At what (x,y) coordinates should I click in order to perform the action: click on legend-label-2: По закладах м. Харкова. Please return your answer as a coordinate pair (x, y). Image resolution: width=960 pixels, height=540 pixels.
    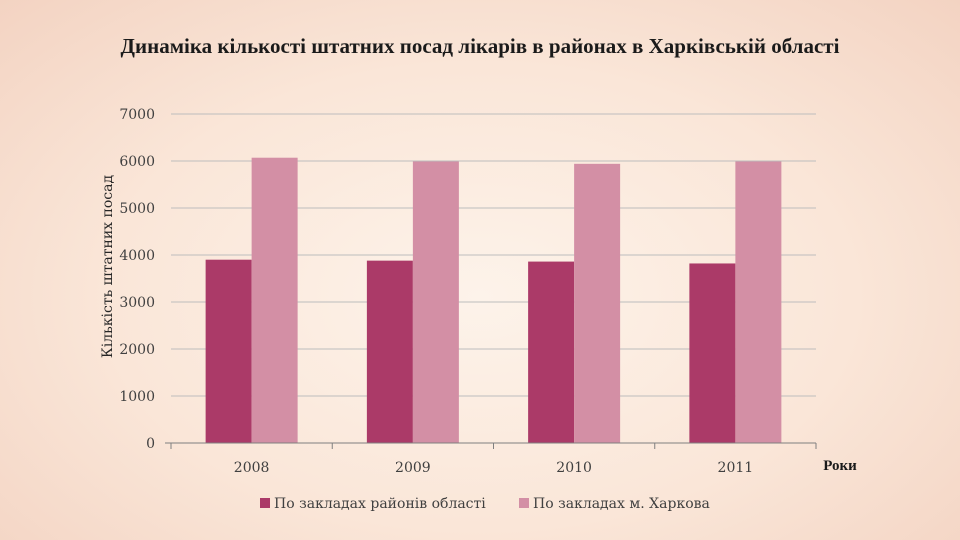
    Looking at the image, I should click on (621, 504).